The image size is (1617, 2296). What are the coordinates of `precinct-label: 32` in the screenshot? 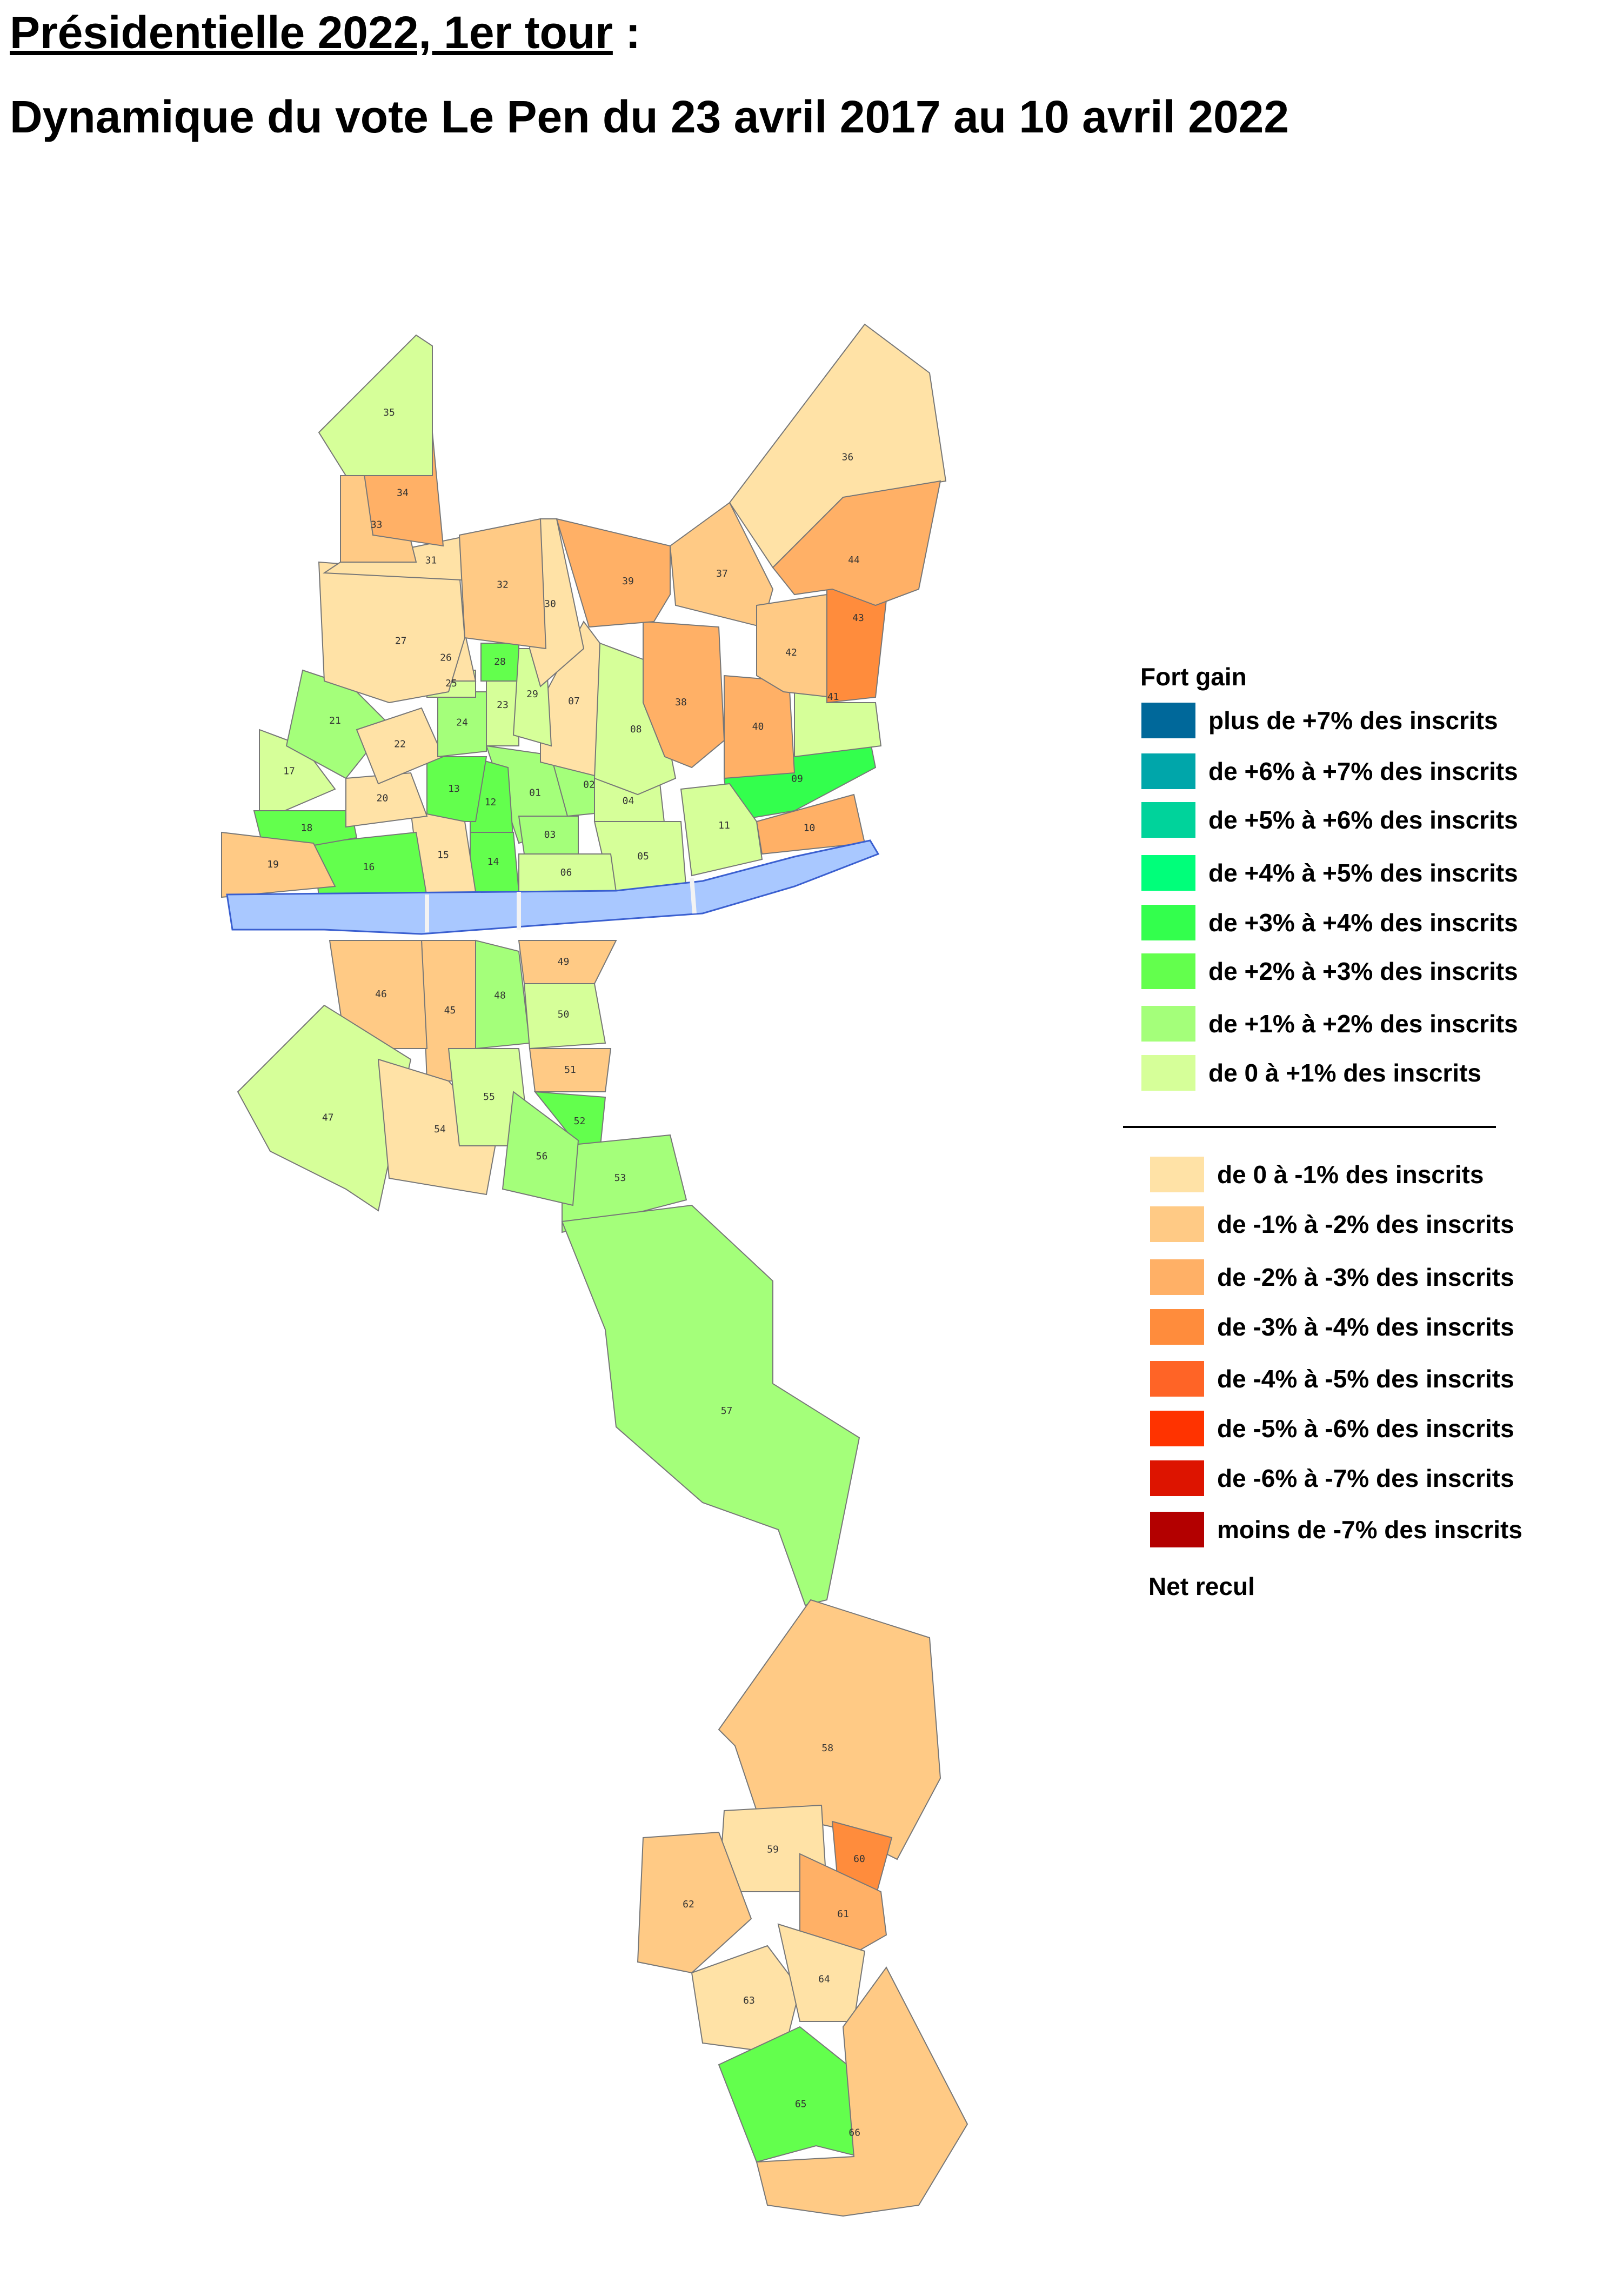 It's located at (503, 585).